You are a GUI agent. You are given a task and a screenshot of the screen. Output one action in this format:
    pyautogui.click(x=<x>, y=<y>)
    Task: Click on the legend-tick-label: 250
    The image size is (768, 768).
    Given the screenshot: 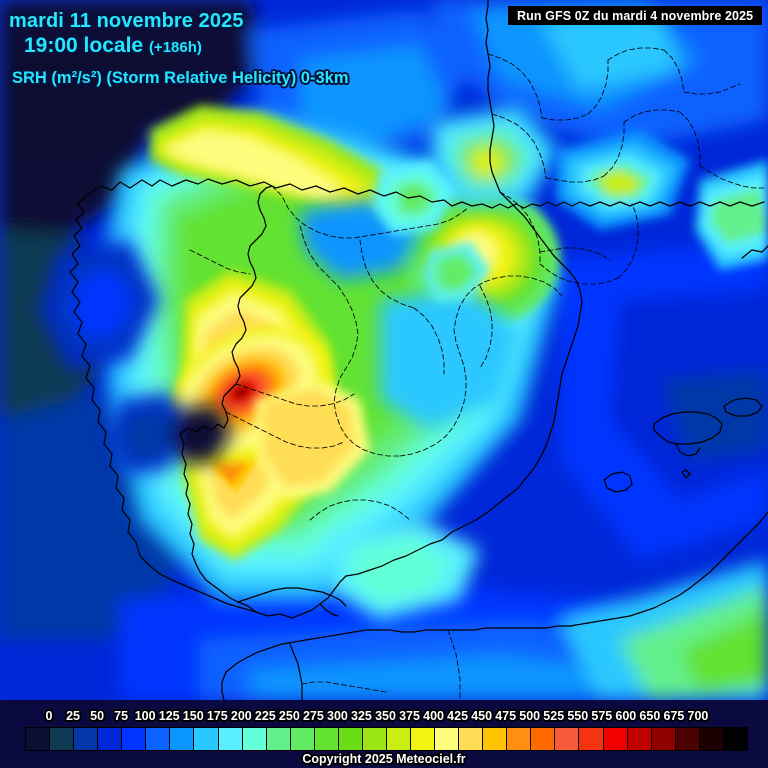 What is the action you would take?
    pyautogui.click(x=289, y=716)
    